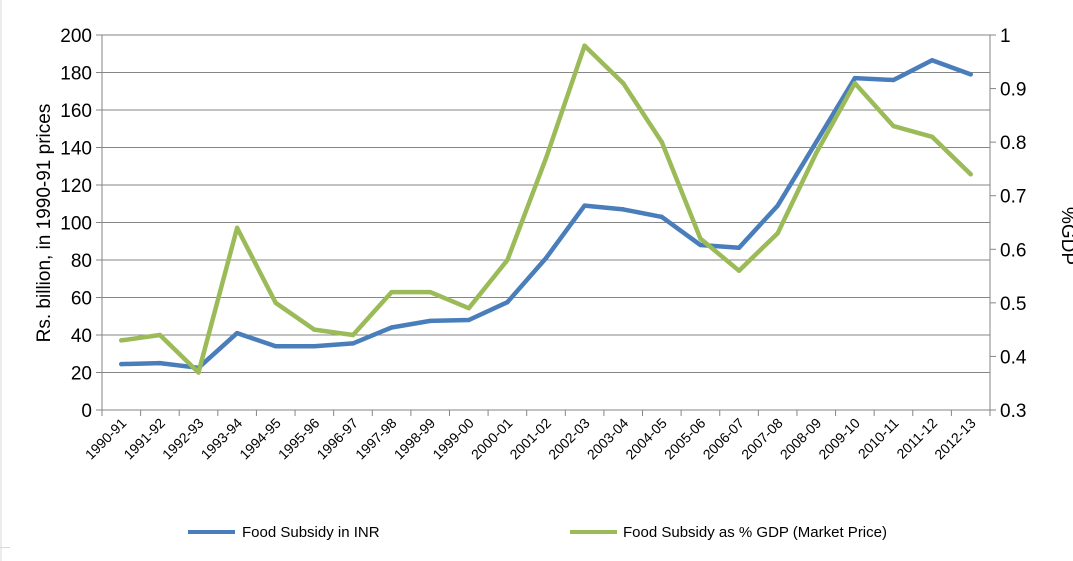  What do you see at coordinates (1013, 411) in the screenshot?
I see `y2-tick-label: 0.3` at bounding box center [1013, 411].